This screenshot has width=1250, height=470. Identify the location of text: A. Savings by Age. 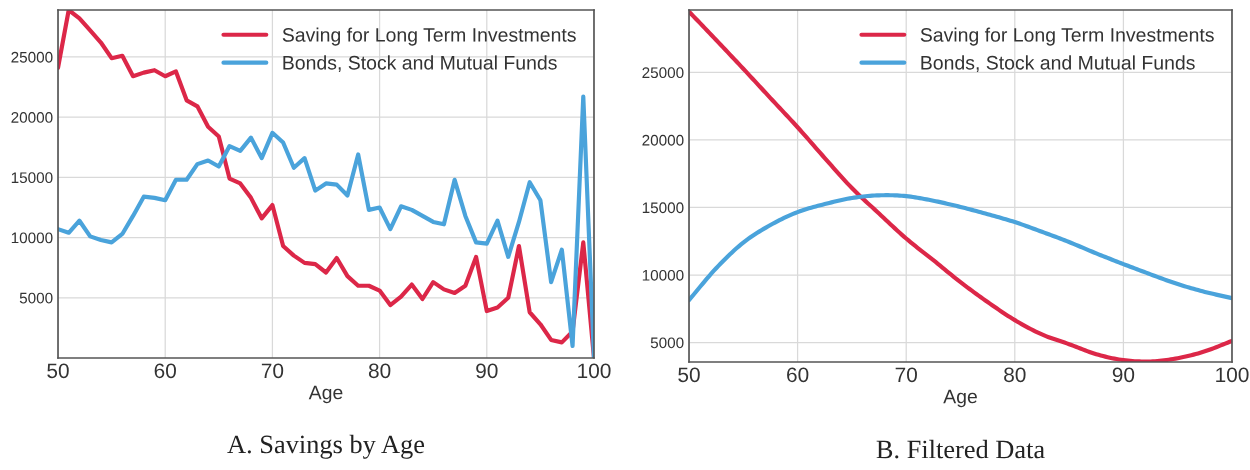
(326, 446).